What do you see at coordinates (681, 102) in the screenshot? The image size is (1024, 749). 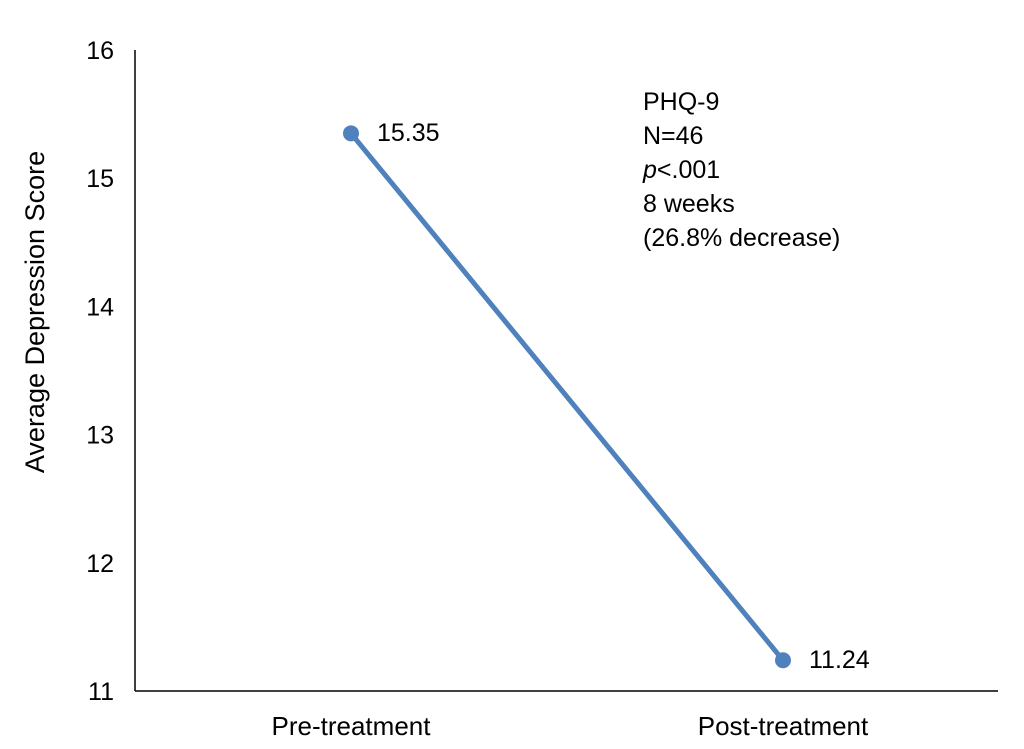 I see `annotation-line: PHQ-9` at bounding box center [681, 102].